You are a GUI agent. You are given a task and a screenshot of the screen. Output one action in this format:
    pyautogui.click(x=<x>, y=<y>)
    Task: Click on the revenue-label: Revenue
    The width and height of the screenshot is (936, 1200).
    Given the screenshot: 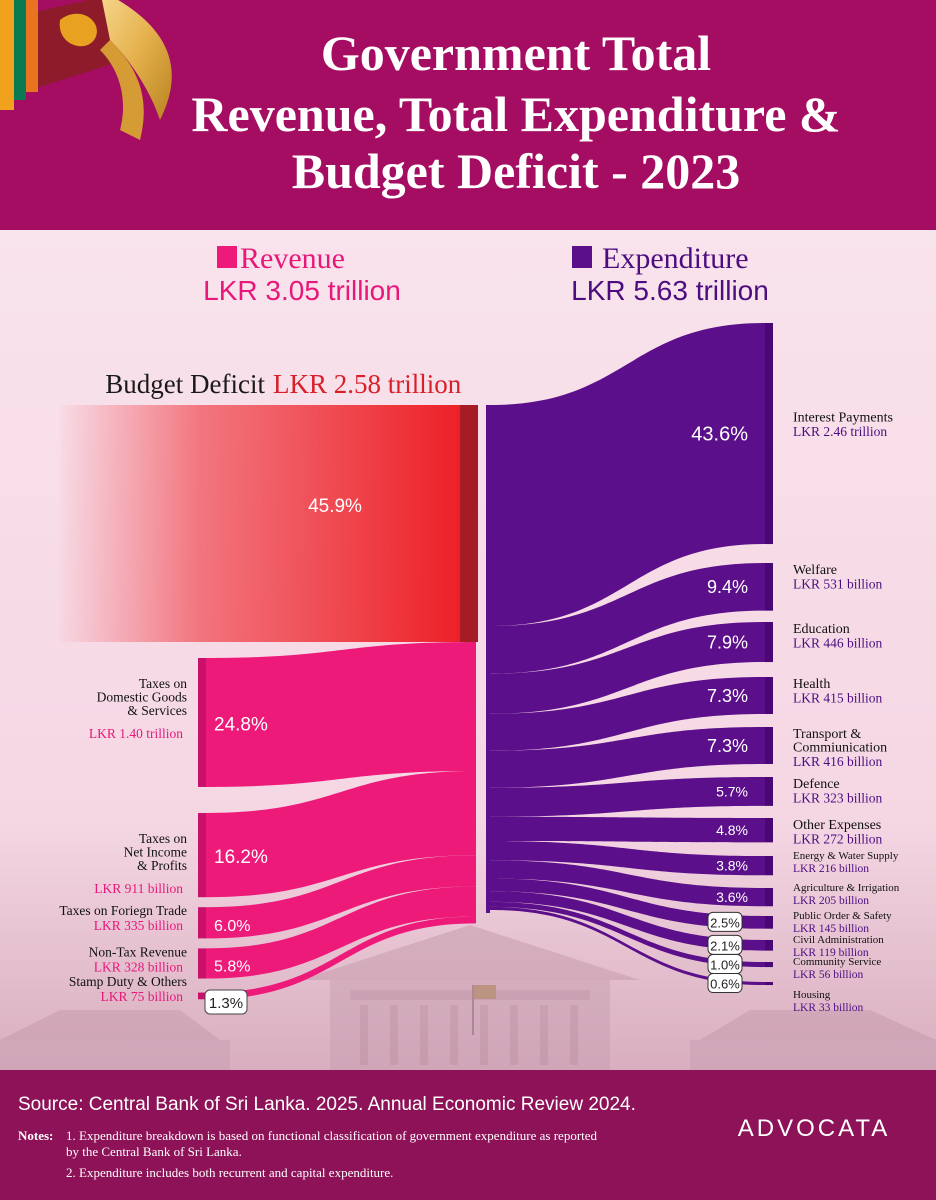 What is the action you would take?
    pyautogui.click(x=292, y=258)
    